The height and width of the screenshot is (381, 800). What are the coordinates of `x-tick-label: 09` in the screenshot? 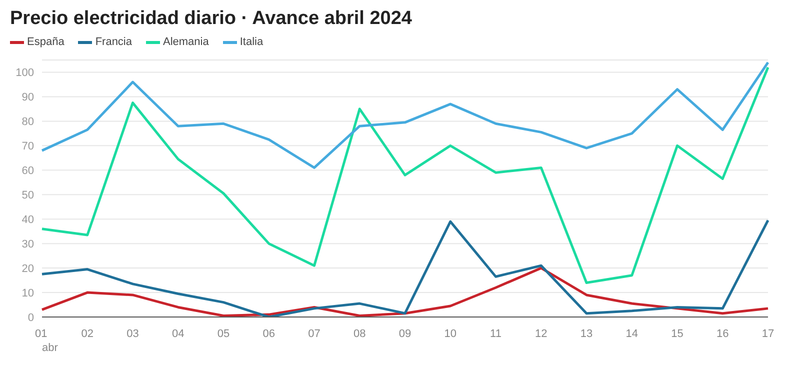 It's located at (405, 334).